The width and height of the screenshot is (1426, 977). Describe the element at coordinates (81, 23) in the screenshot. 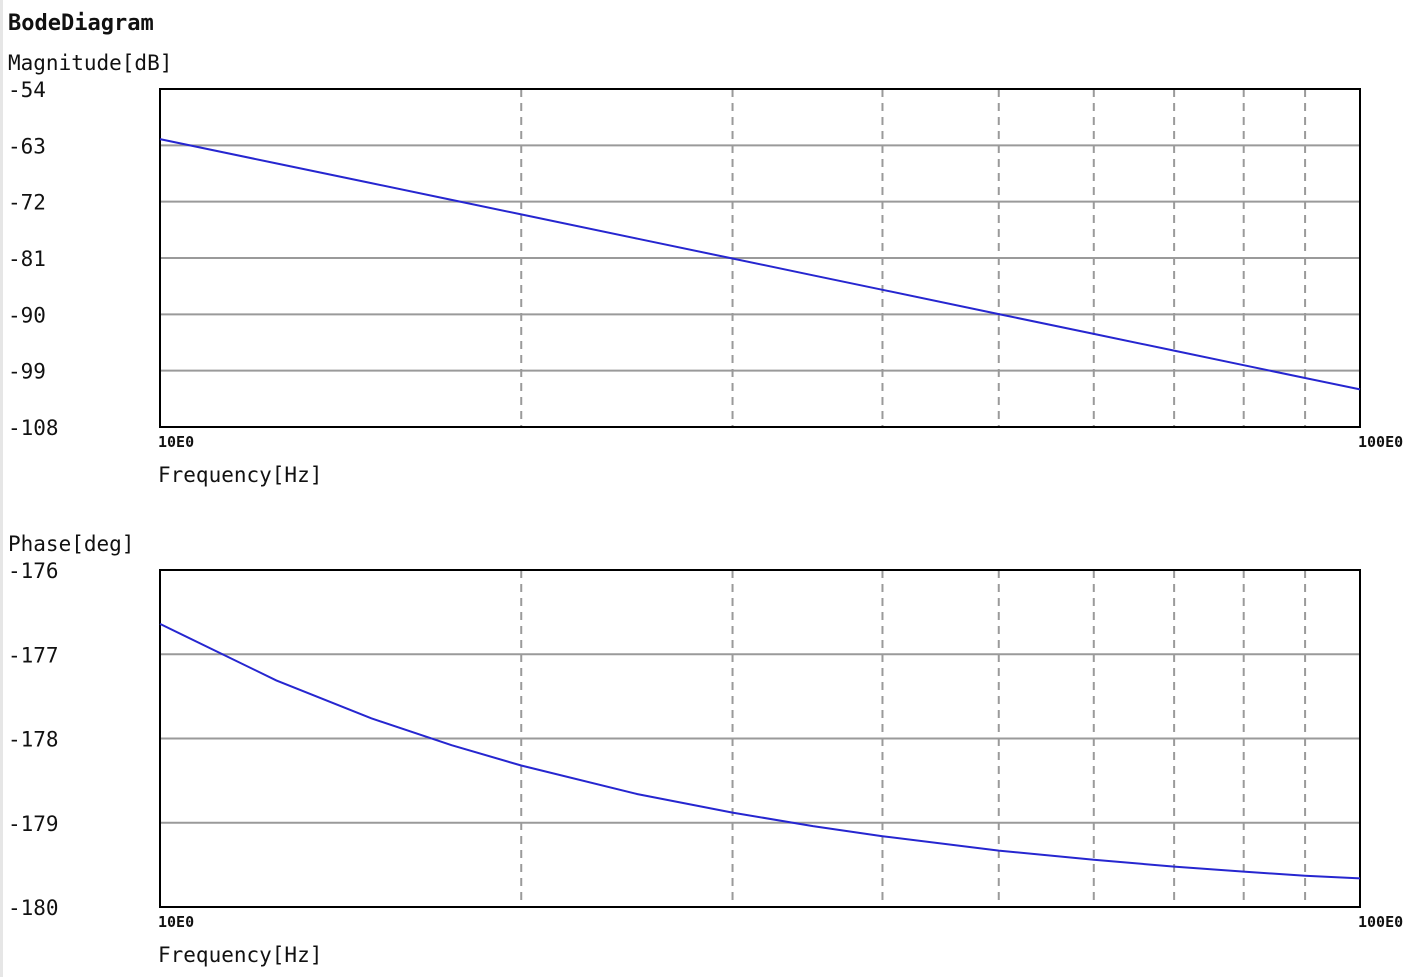

I see `title: BodeDiagram` at that location.